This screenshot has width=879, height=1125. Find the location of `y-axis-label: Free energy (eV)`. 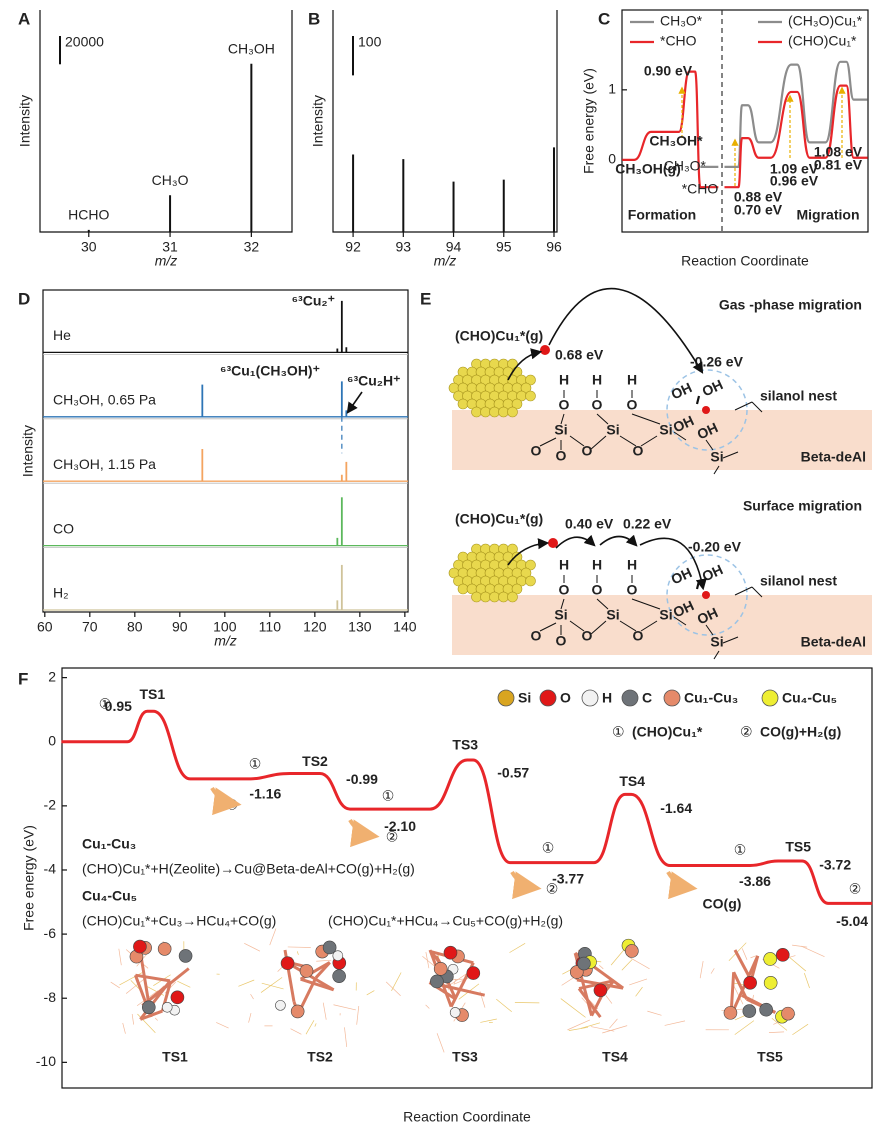

y-axis-label: Free energy (eV) is located at coordinates (589, 121).